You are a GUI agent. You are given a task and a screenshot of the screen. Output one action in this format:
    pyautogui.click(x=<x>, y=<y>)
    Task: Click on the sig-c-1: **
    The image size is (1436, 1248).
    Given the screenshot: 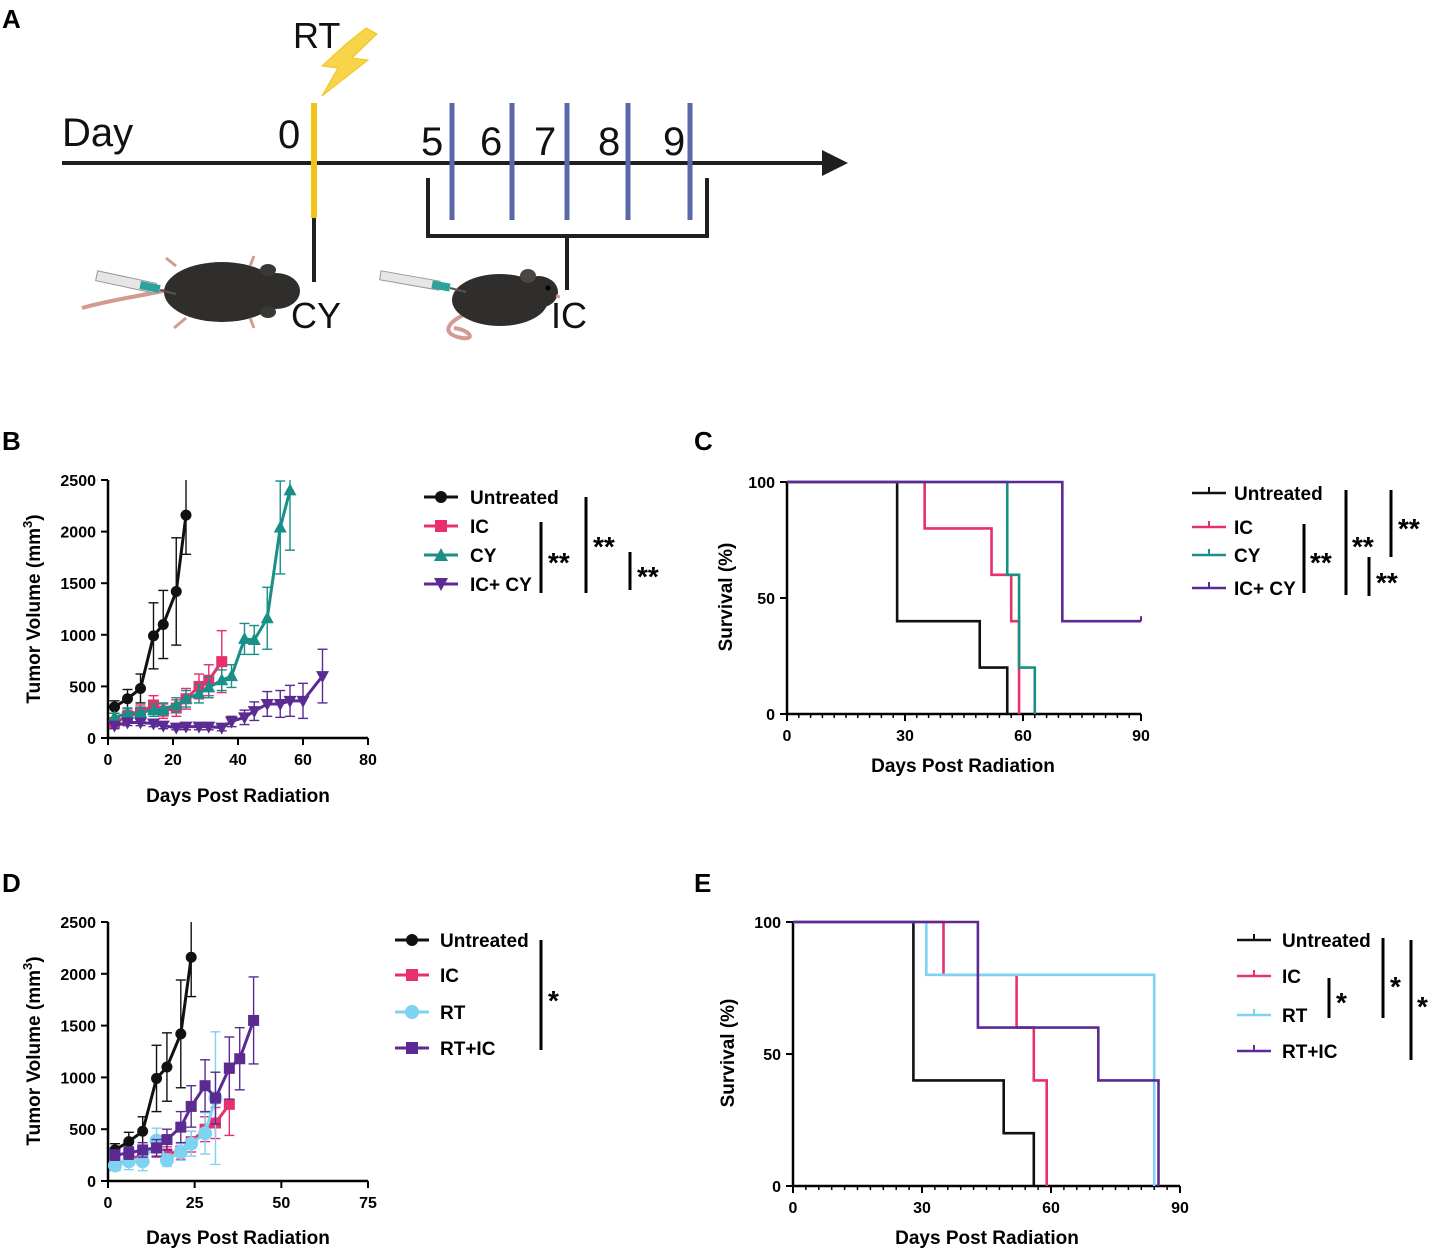 What is the action you would take?
    pyautogui.click(x=1321, y=562)
    